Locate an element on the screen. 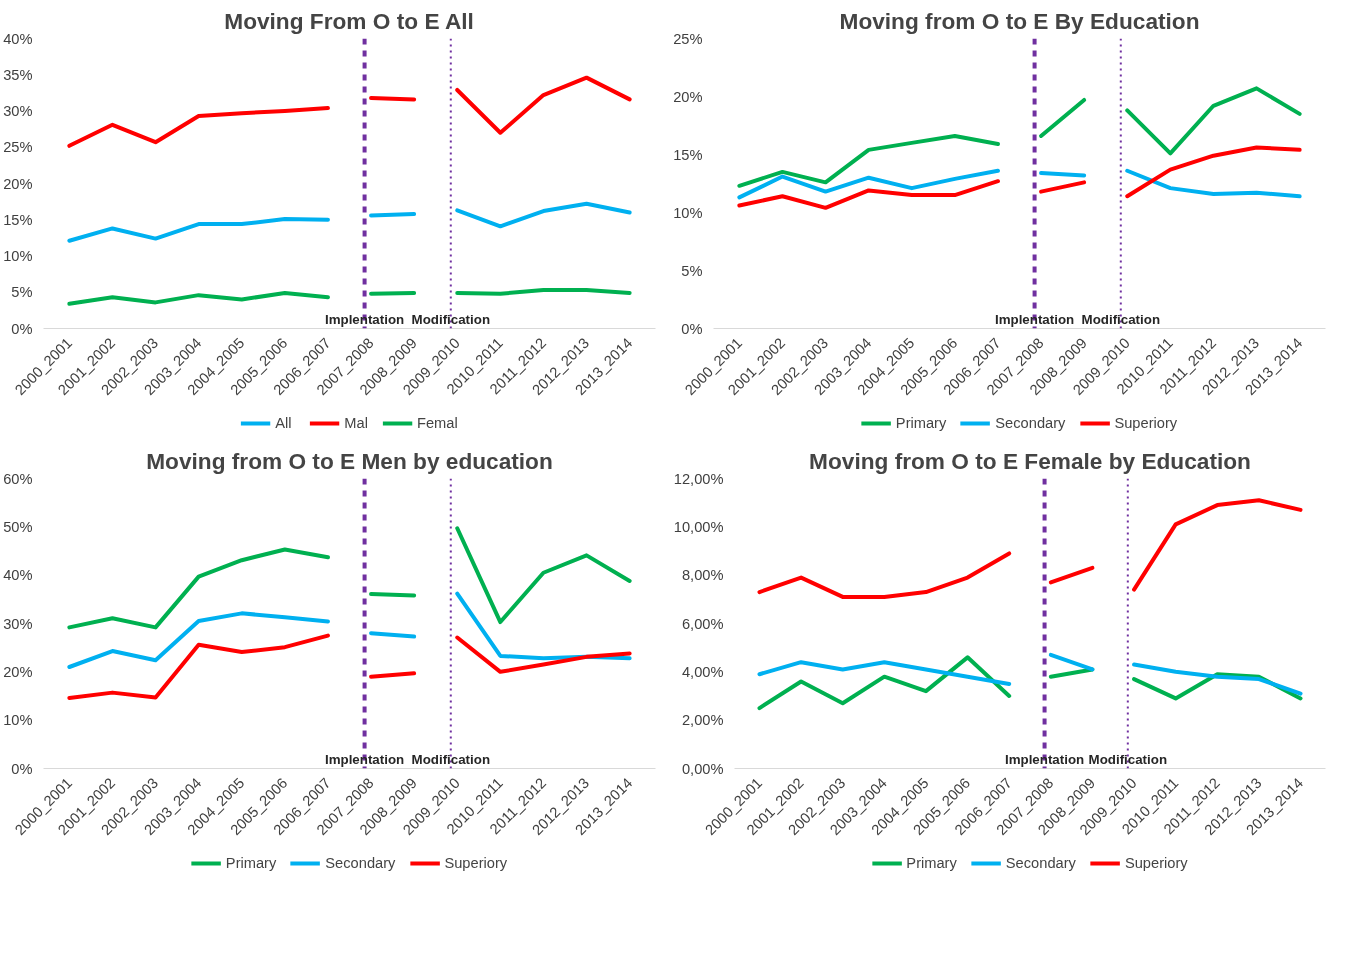 This screenshot has height=980, width=1360. legend-label: Femal is located at coordinates (437, 423).